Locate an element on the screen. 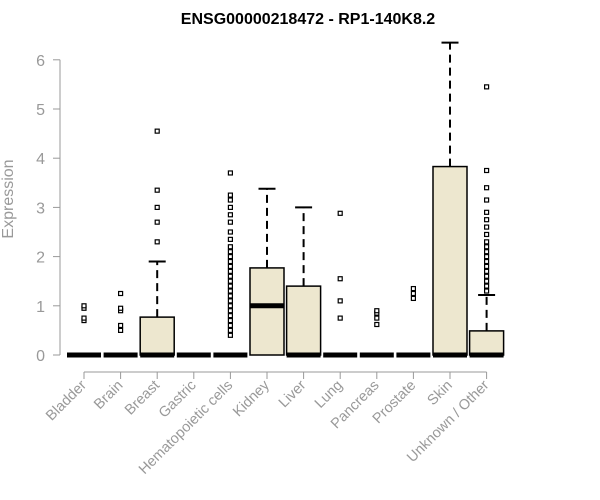 The width and height of the screenshot is (600, 500). y-tick-label: 2 is located at coordinates (40, 258).